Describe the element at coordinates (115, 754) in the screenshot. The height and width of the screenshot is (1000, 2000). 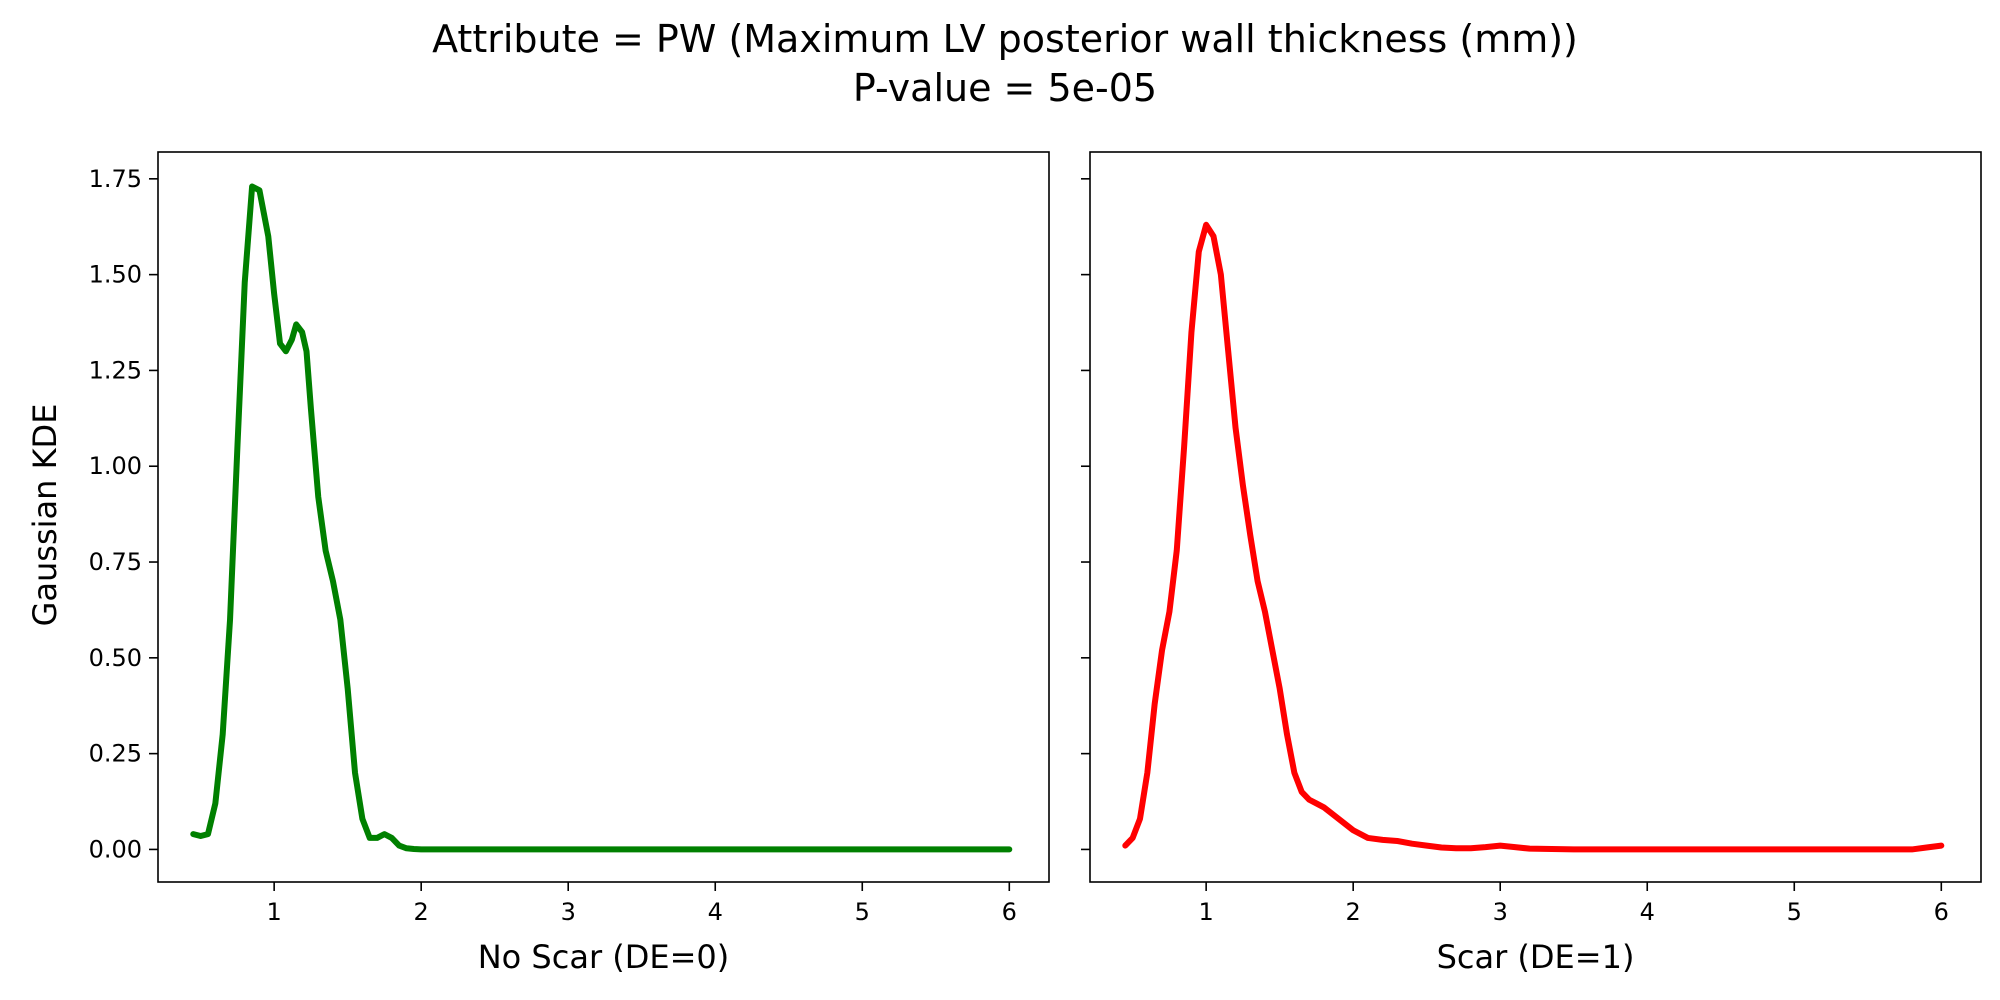
I see `y-tick-label: 0.25` at that location.